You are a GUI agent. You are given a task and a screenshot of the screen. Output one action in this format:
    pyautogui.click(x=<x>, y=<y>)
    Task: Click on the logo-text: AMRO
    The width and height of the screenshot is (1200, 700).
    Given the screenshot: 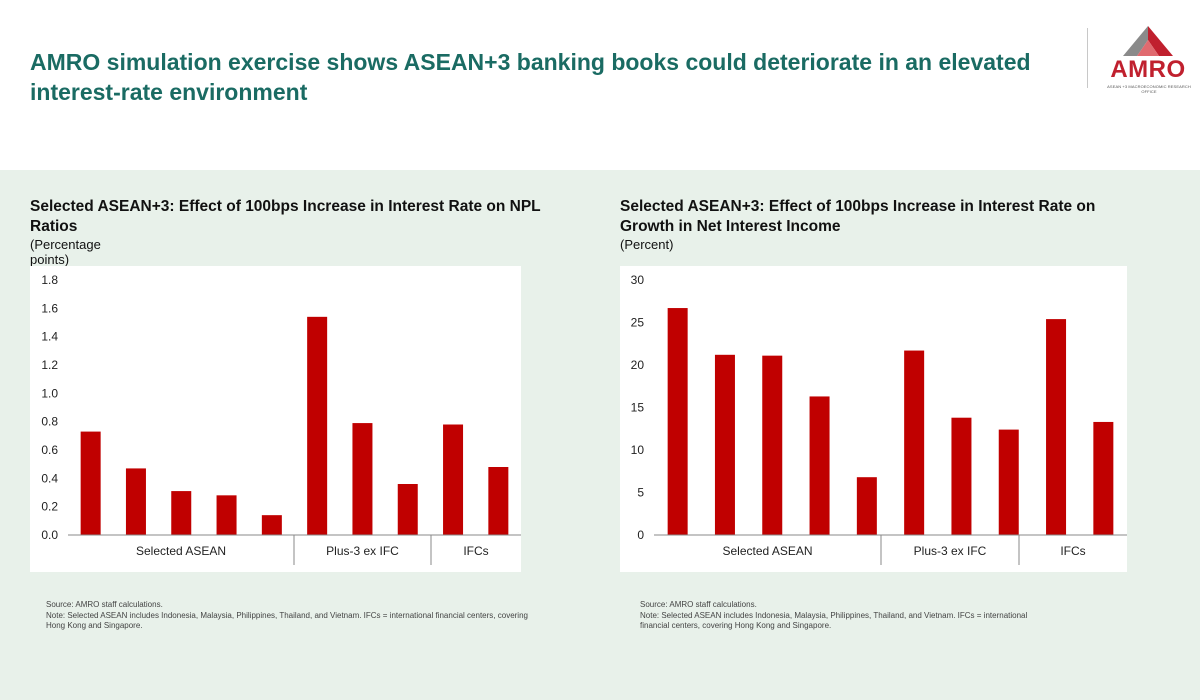 What is the action you would take?
    pyautogui.click(x=1148, y=69)
    